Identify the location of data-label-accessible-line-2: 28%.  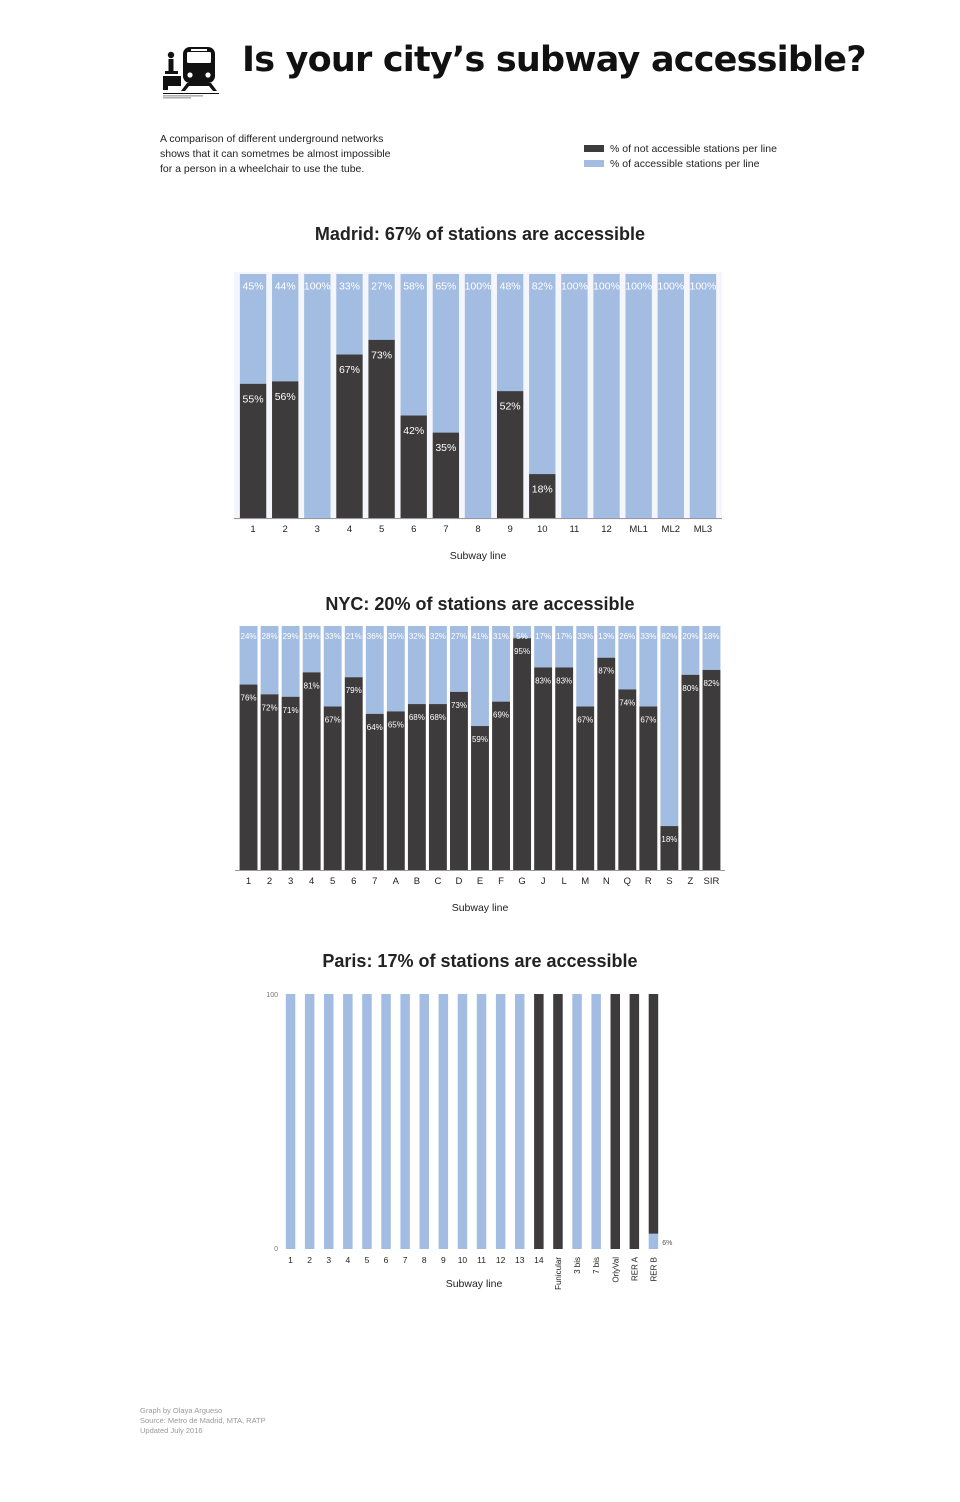
(270, 636).